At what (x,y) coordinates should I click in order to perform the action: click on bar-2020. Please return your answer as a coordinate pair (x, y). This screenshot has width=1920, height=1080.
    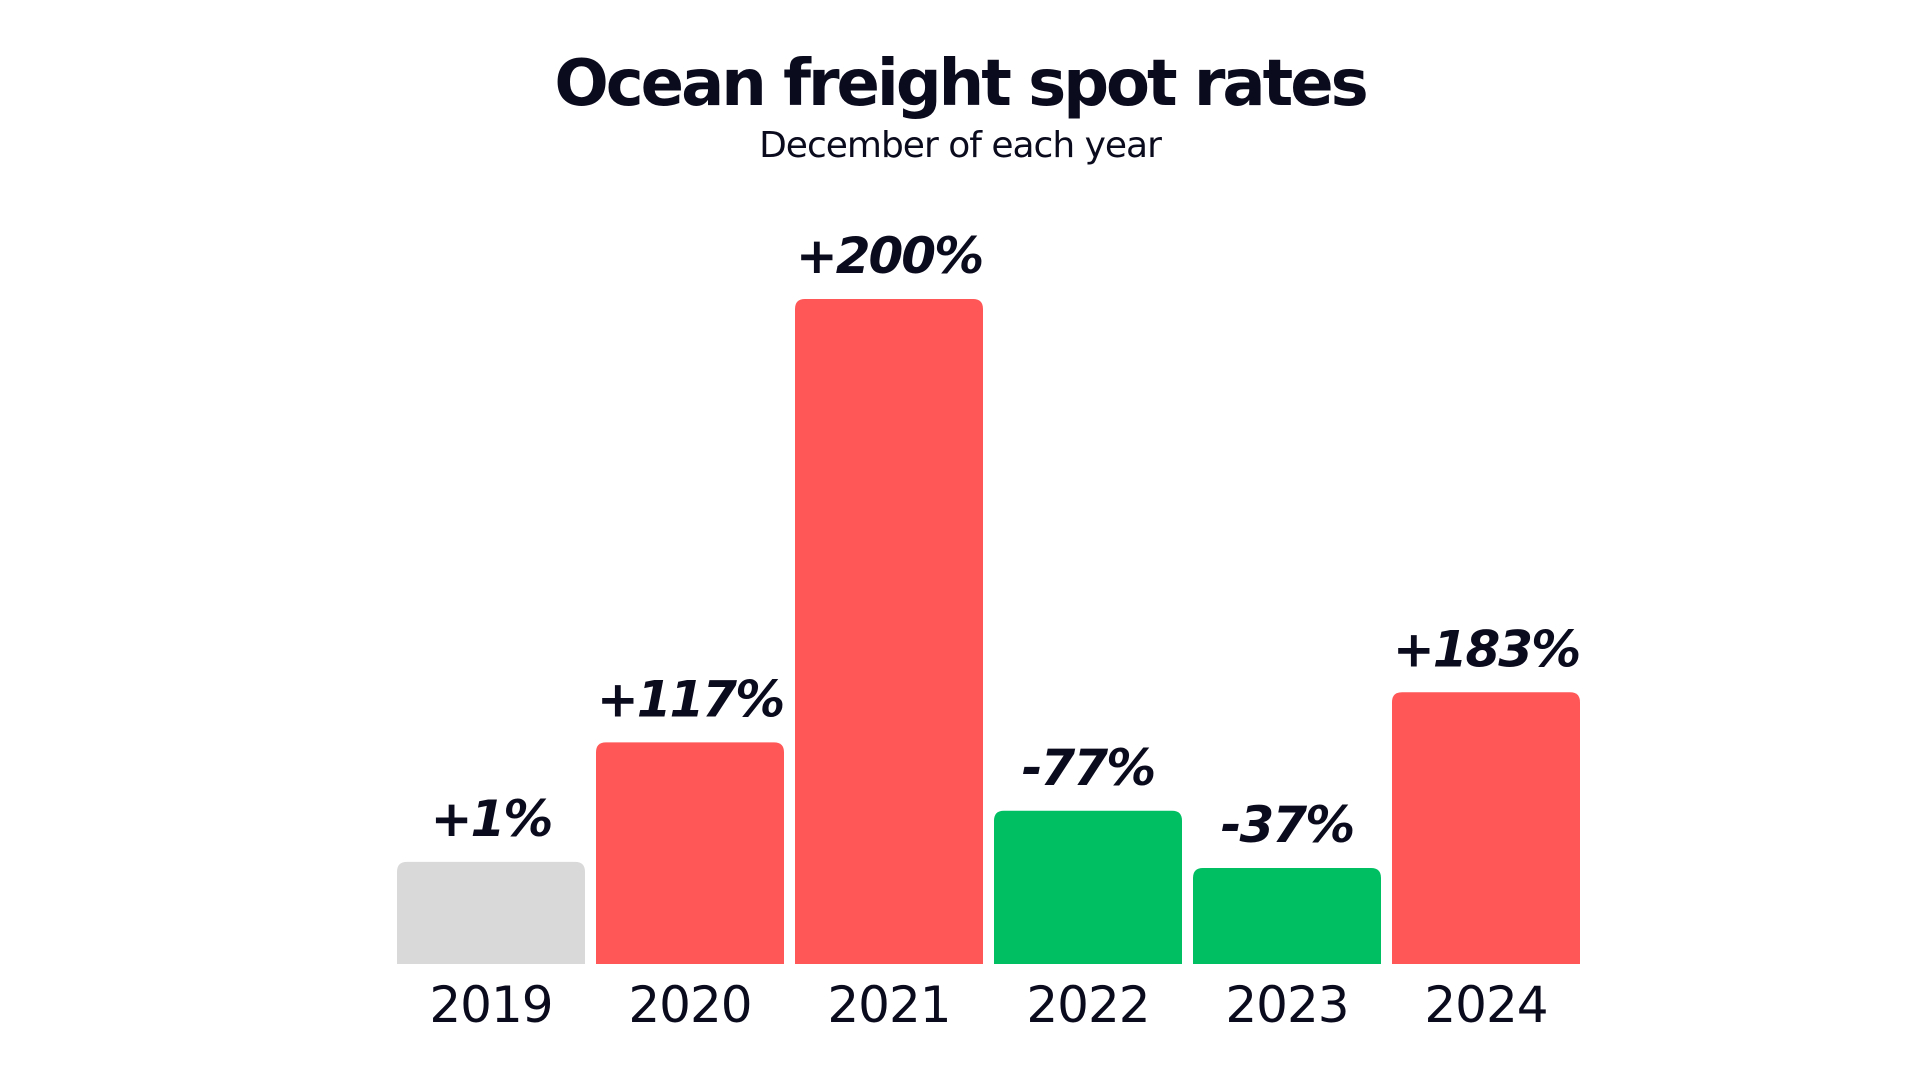
    Looking at the image, I should click on (690, 853).